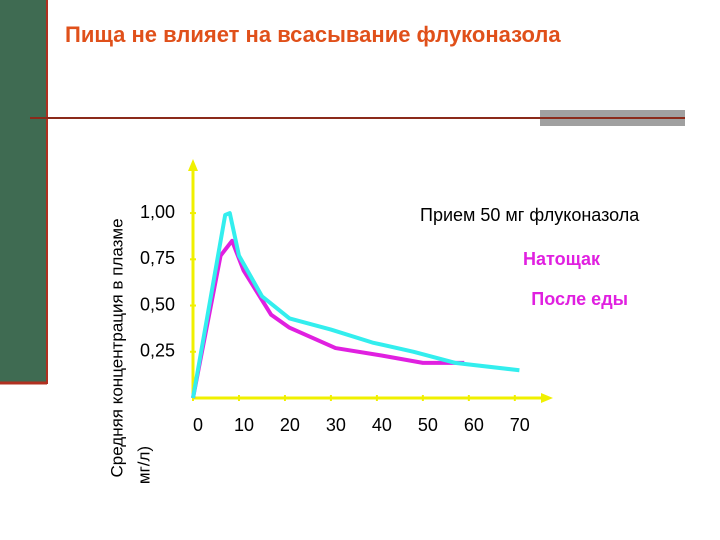 The width and height of the screenshot is (720, 540). Describe the element at coordinates (530, 215) in the screenshot. I see `annotation: Прием 50 мг флуконазола` at that location.